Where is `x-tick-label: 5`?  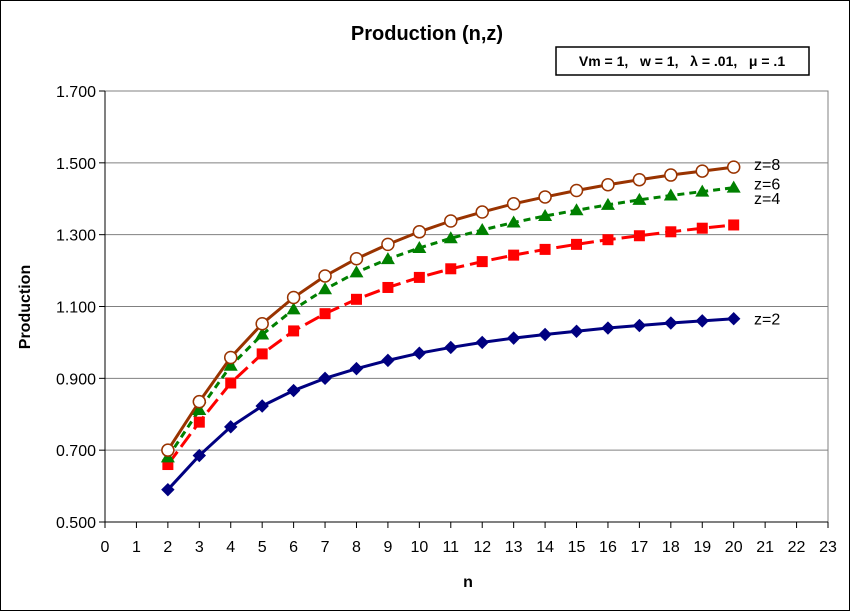 x-tick-label: 5 is located at coordinates (262, 547).